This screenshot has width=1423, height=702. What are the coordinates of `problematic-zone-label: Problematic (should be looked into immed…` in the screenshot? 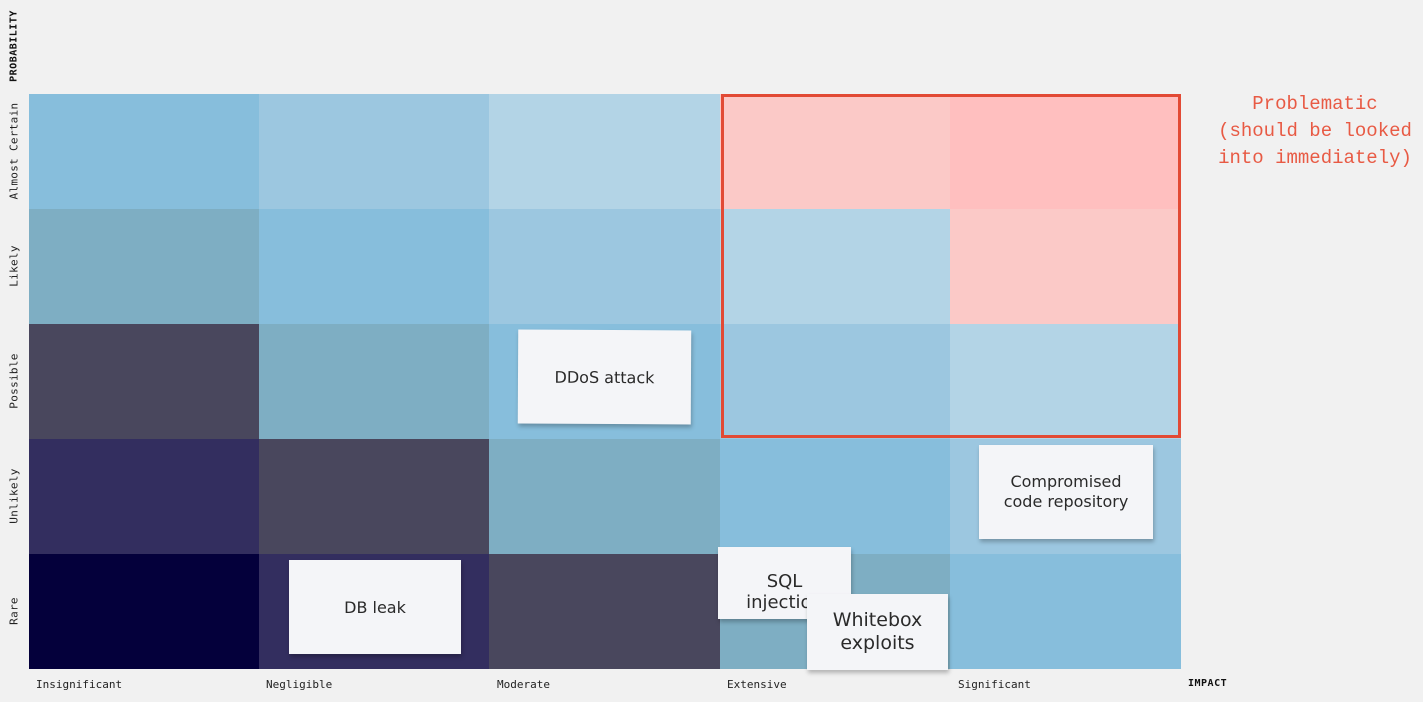 It's located at (1314, 131).